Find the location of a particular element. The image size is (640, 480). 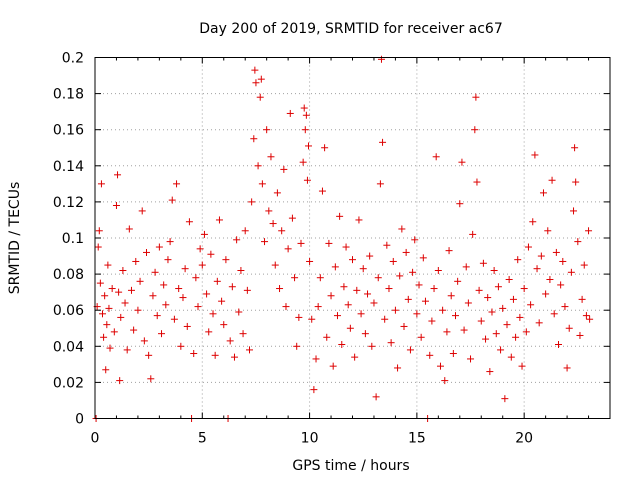

y-tick-label: 0.02 is located at coordinates (68, 383).